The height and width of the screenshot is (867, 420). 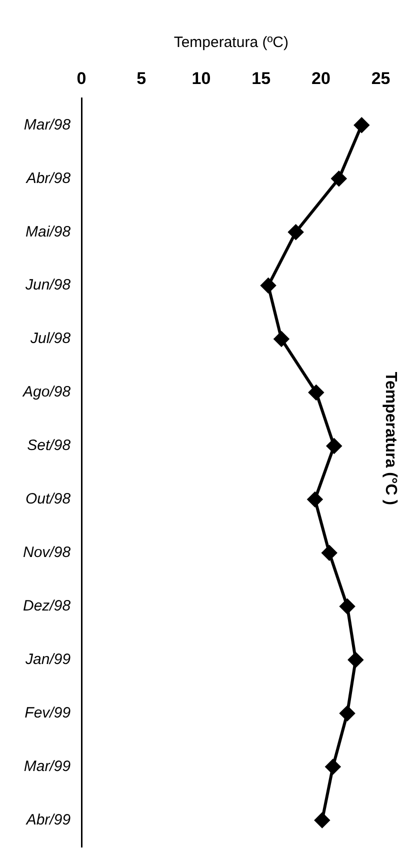 What do you see at coordinates (261, 78) in the screenshot?
I see `x-tick-label: 15` at bounding box center [261, 78].